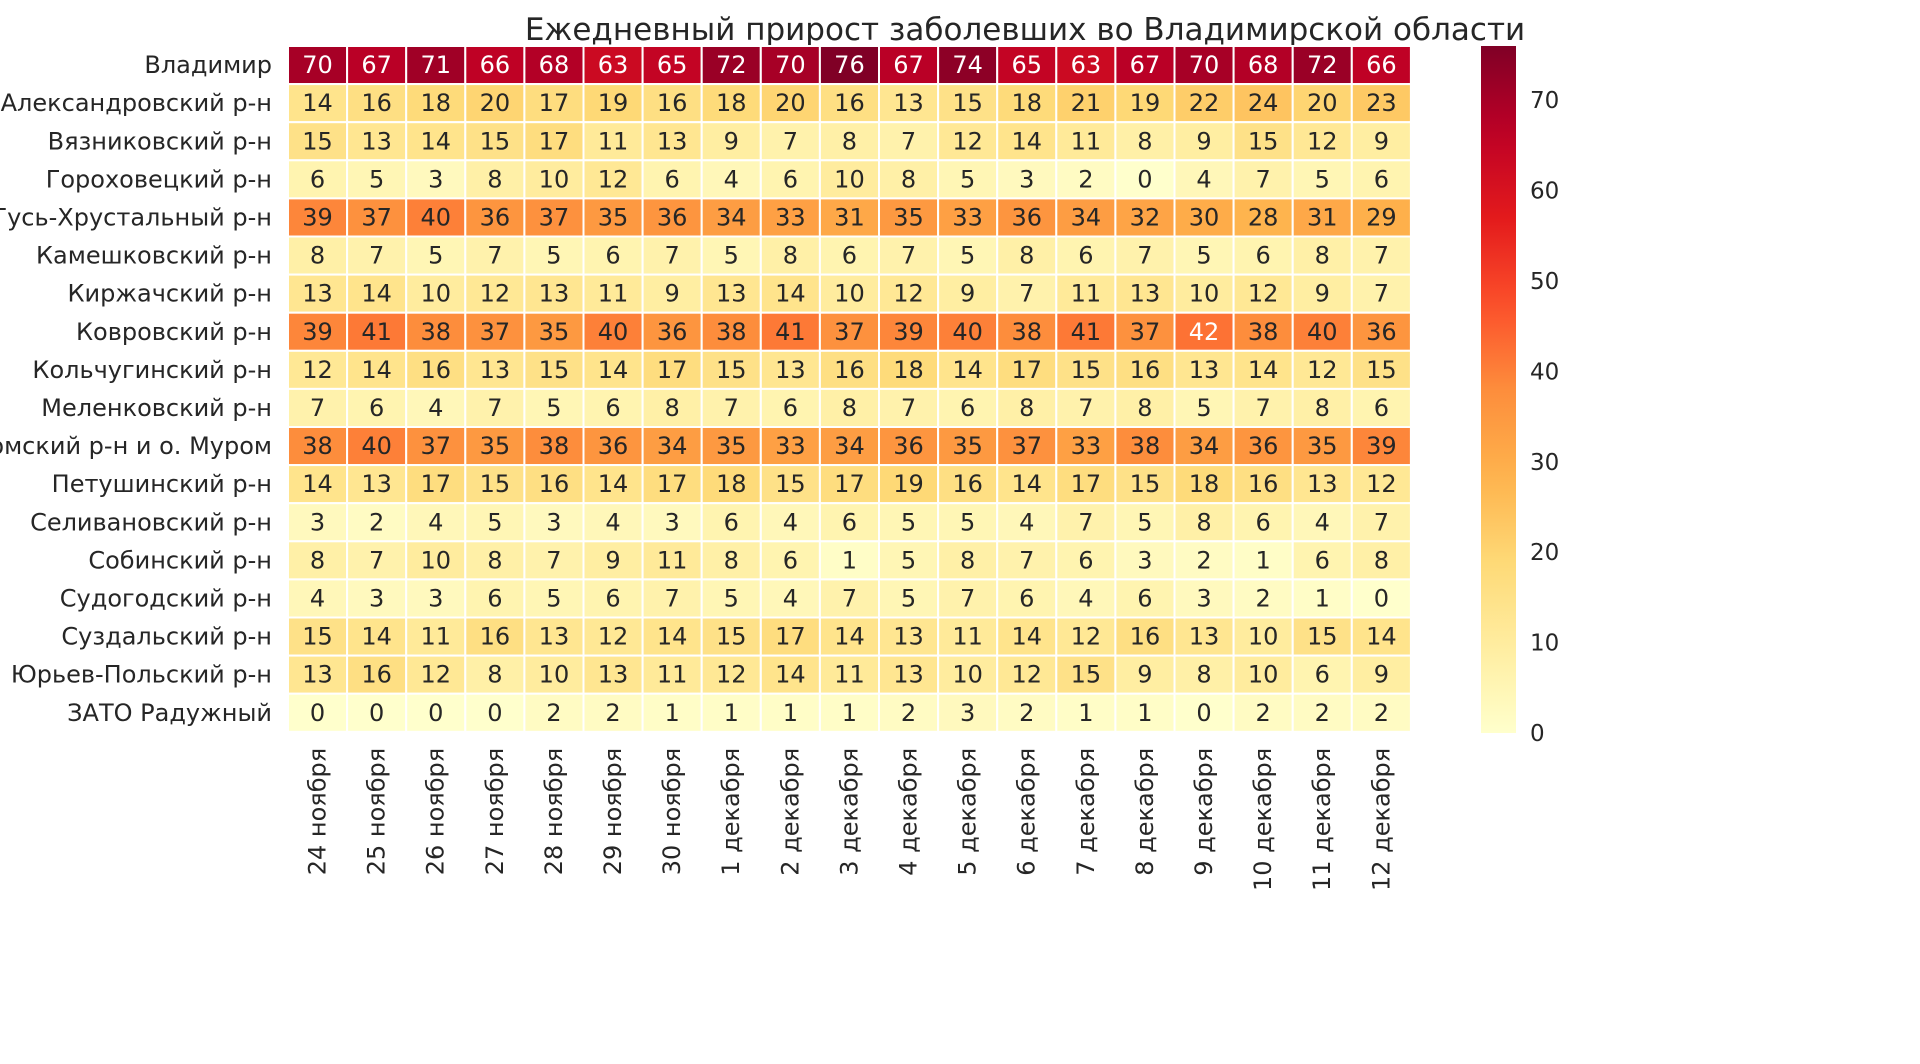 This screenshot has height=1064, width=1920. Describe the element at coordinates (136, 446) in the screenshot. I see `row-label: Муромский р-н и о. Муром` at that location.